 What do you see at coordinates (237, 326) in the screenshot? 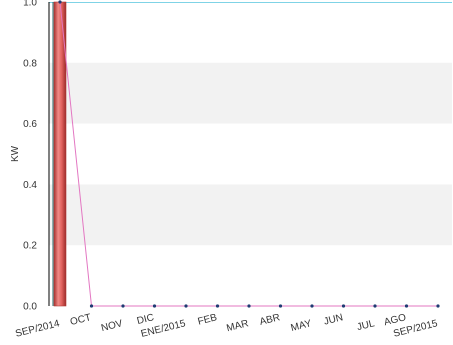
I see `x-tick-label-6: MAR` at bounding box center [237, 326].